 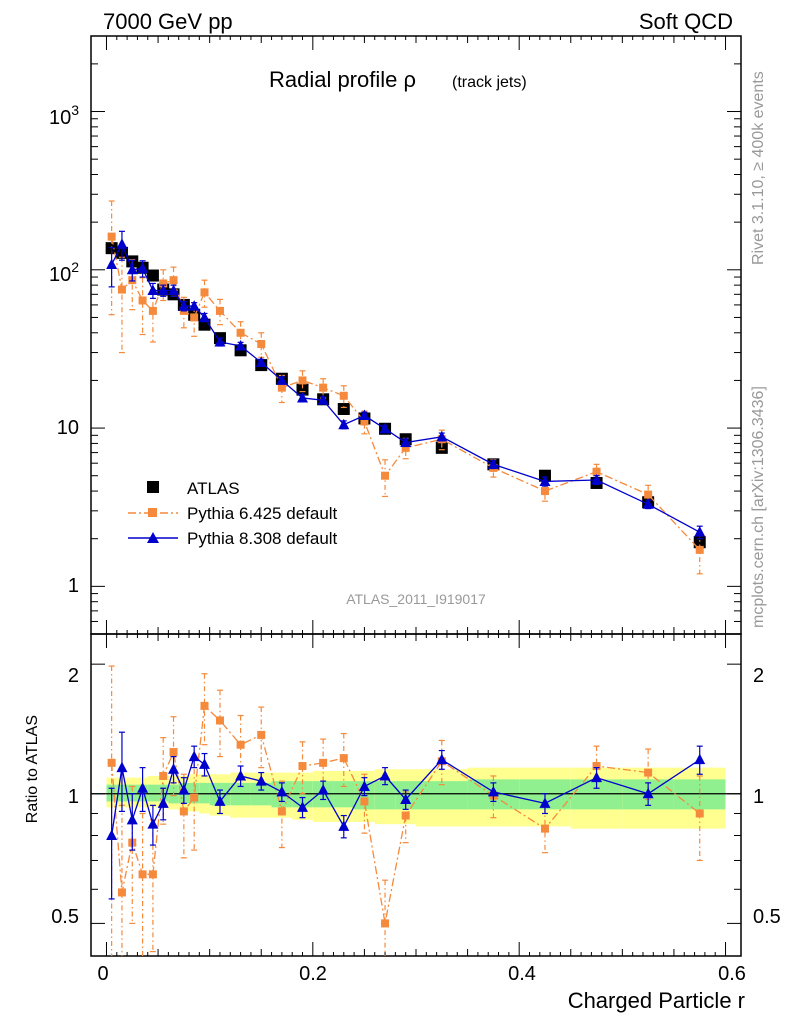 What do you see at coordinates (262, 538) in the screenshot?
I see `legend-label-pythia8: Pythia 8.308 default` at bounding box center [262, 538].